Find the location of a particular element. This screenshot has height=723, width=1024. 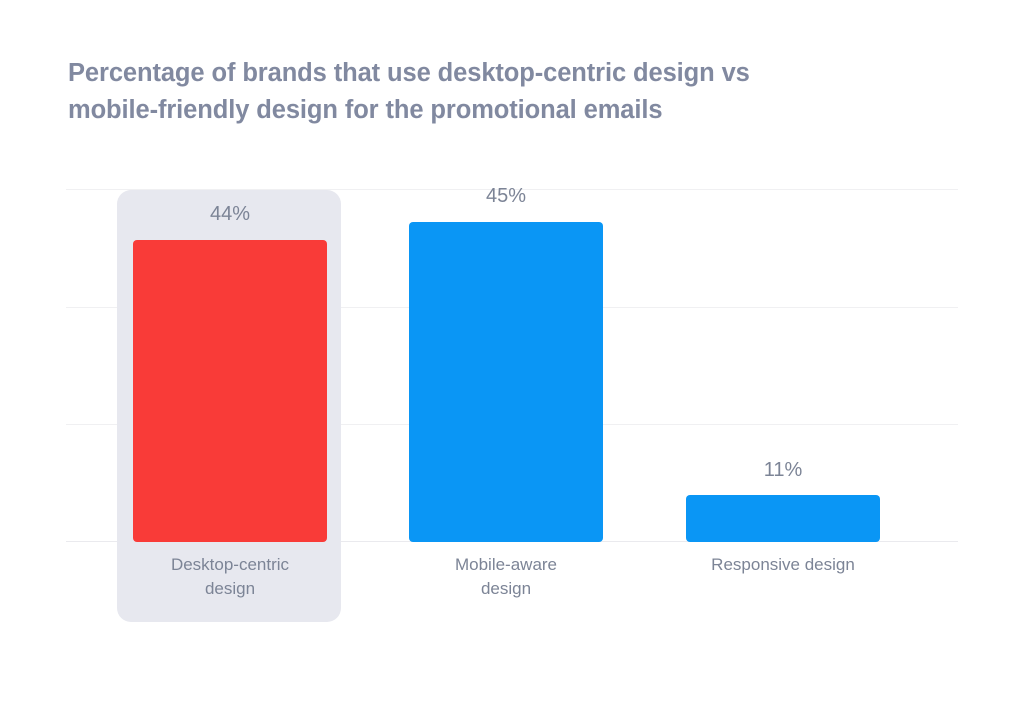

bar-label-mobile-aware-line-1: Mobile-aware is located at coordinates (506, 564).